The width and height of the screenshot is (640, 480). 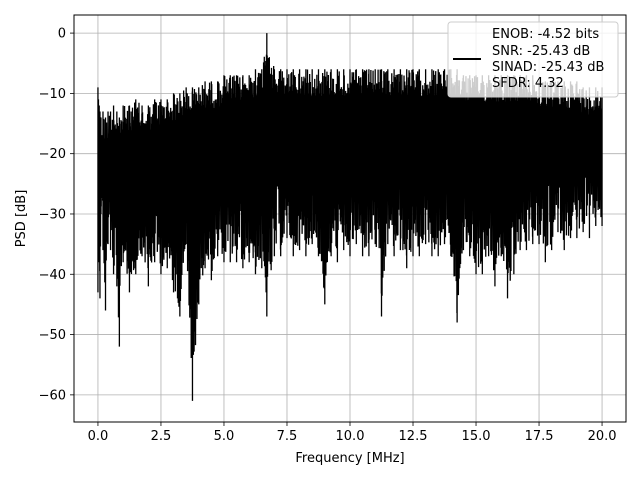 What do you see at coordinates (350, 436) in the screenshot?
I see `x-tick-label: 10.0` at bounding box center [350, 436].